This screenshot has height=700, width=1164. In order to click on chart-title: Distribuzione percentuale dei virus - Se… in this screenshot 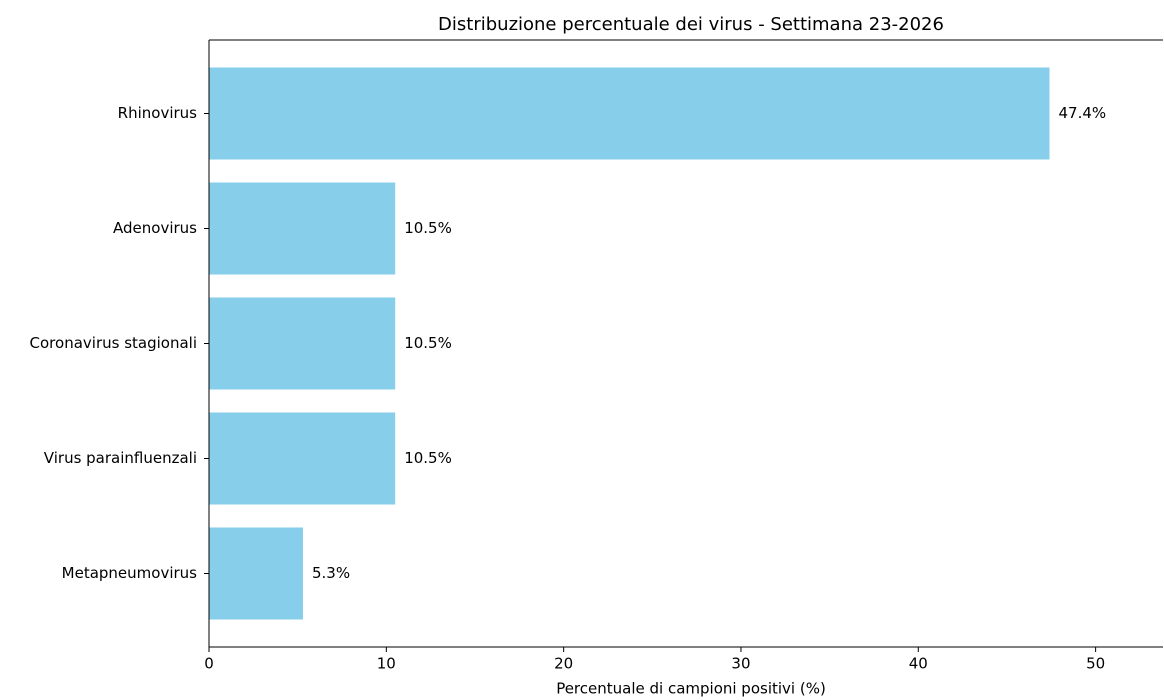, I will do `click(691, 24)`.